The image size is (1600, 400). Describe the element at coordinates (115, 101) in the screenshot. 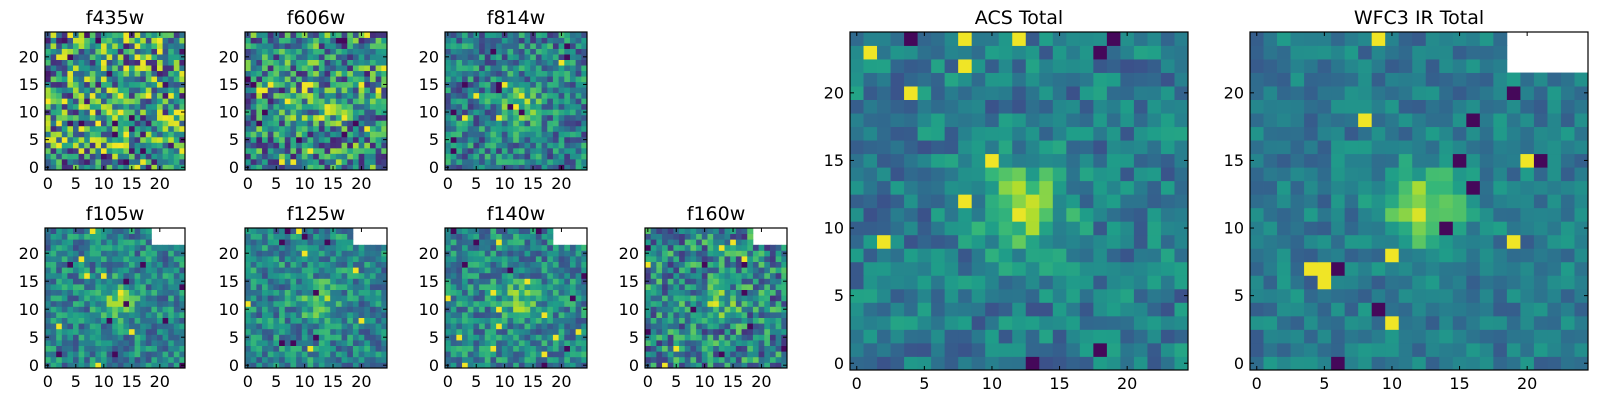

I see `heatmap-cells` at that location.